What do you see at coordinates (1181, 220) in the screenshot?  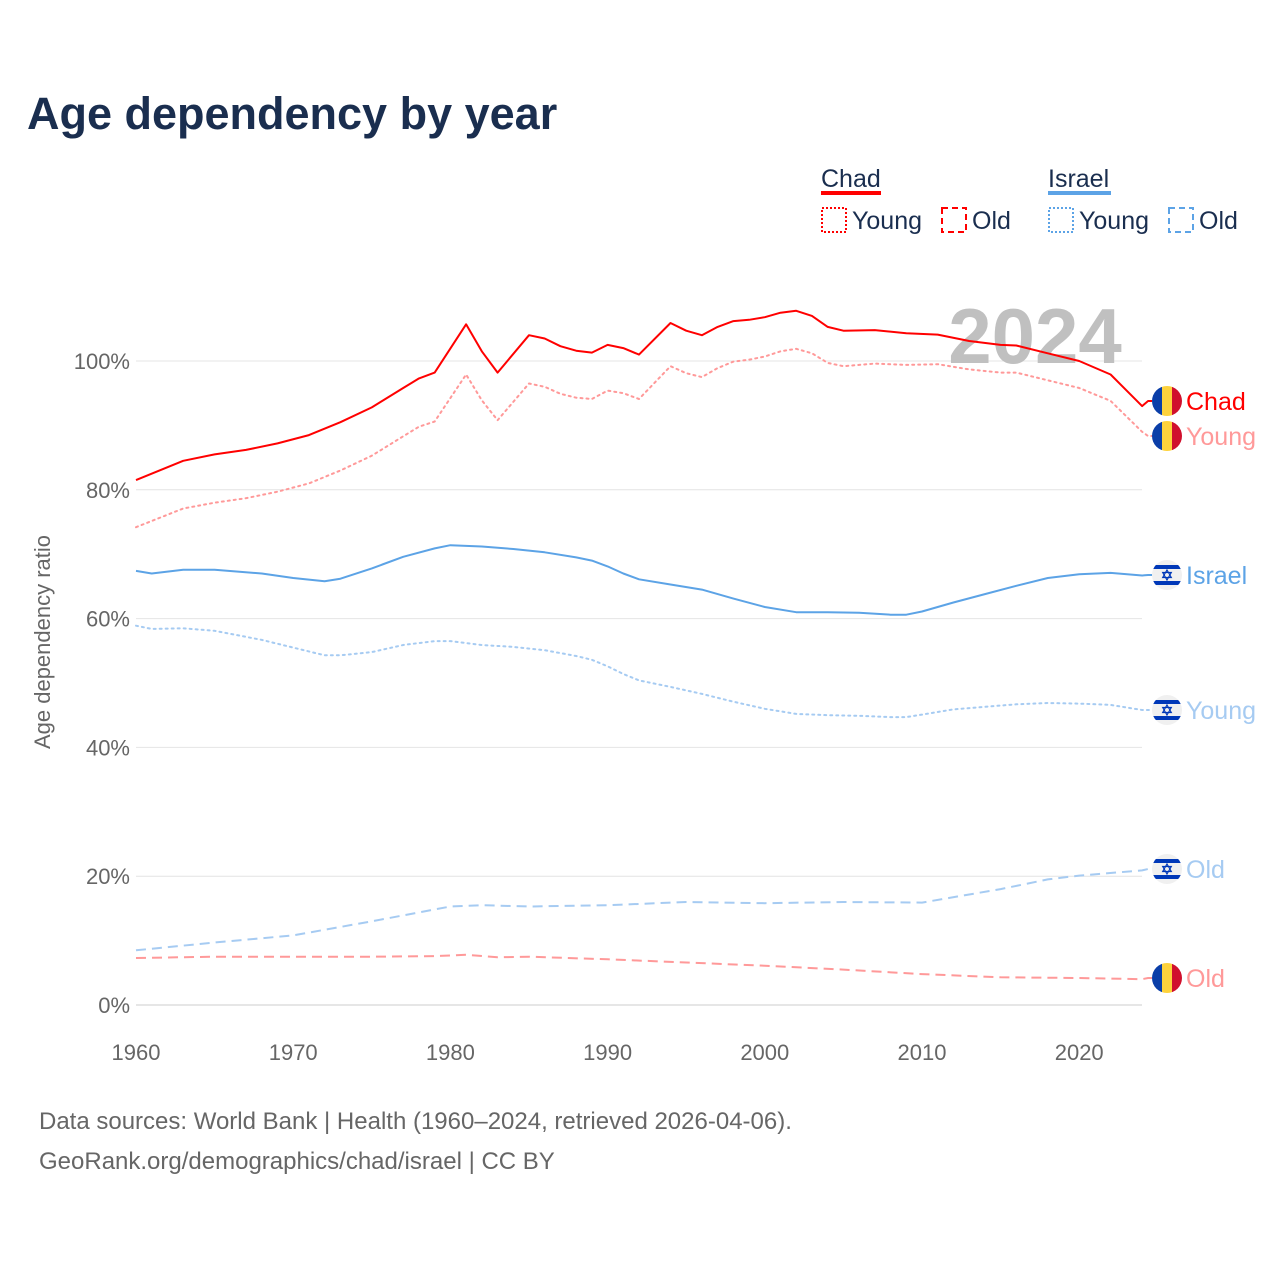 I see `legend-israel-old-swatch` at bounding box center [1181, 220].